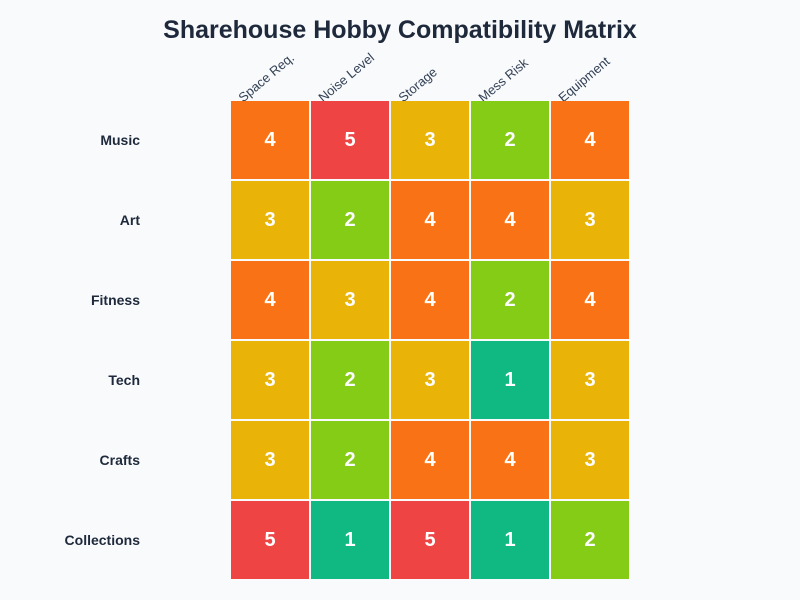  I want to click on row-label: Art, so click(129, 220).